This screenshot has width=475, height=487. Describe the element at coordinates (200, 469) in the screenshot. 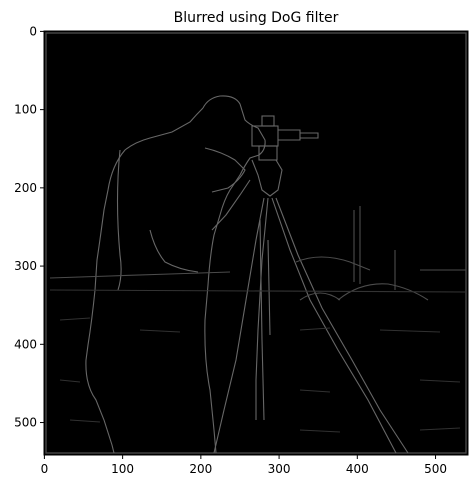

I see `x-tick-label: 200` at that location.